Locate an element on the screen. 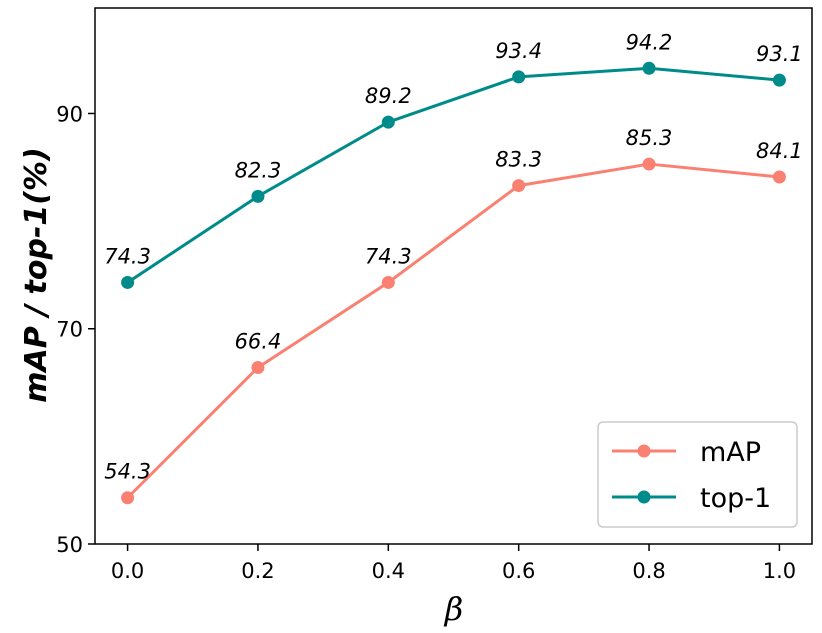 Image resolution: width=822 pixels, height=633 pixels. x-tick-label: 0.2 is located at coordinates (257, 571).